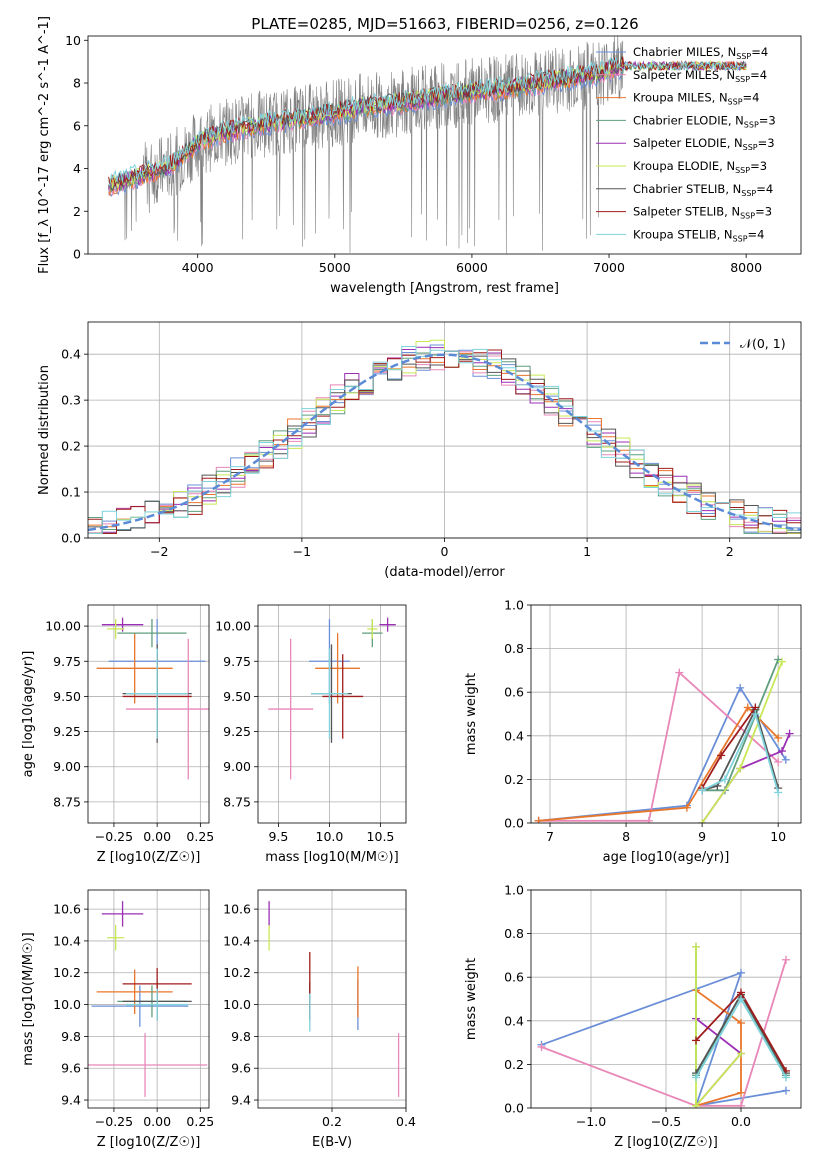 This screenshot has width=819, height=1170. What do you see at coordinates (237, 909) in the screenshot?
I see `y-tick-label: 10.6` at bounding box center [237, 909].